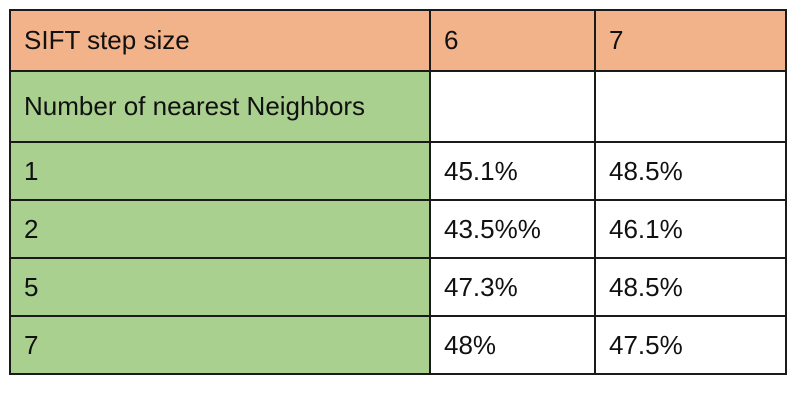 The image size is (792, 402). Describe the element at coordinates (220, 345) in the screenshot. I see `neighbors-label-cell: 7` at that location.